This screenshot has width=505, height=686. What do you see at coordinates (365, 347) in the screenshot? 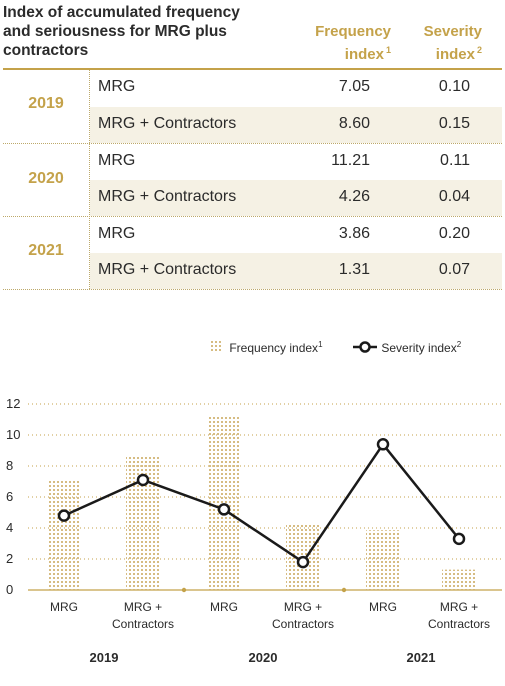
I see `line-marker-swatch-icon` at bounding box center [365, 347].